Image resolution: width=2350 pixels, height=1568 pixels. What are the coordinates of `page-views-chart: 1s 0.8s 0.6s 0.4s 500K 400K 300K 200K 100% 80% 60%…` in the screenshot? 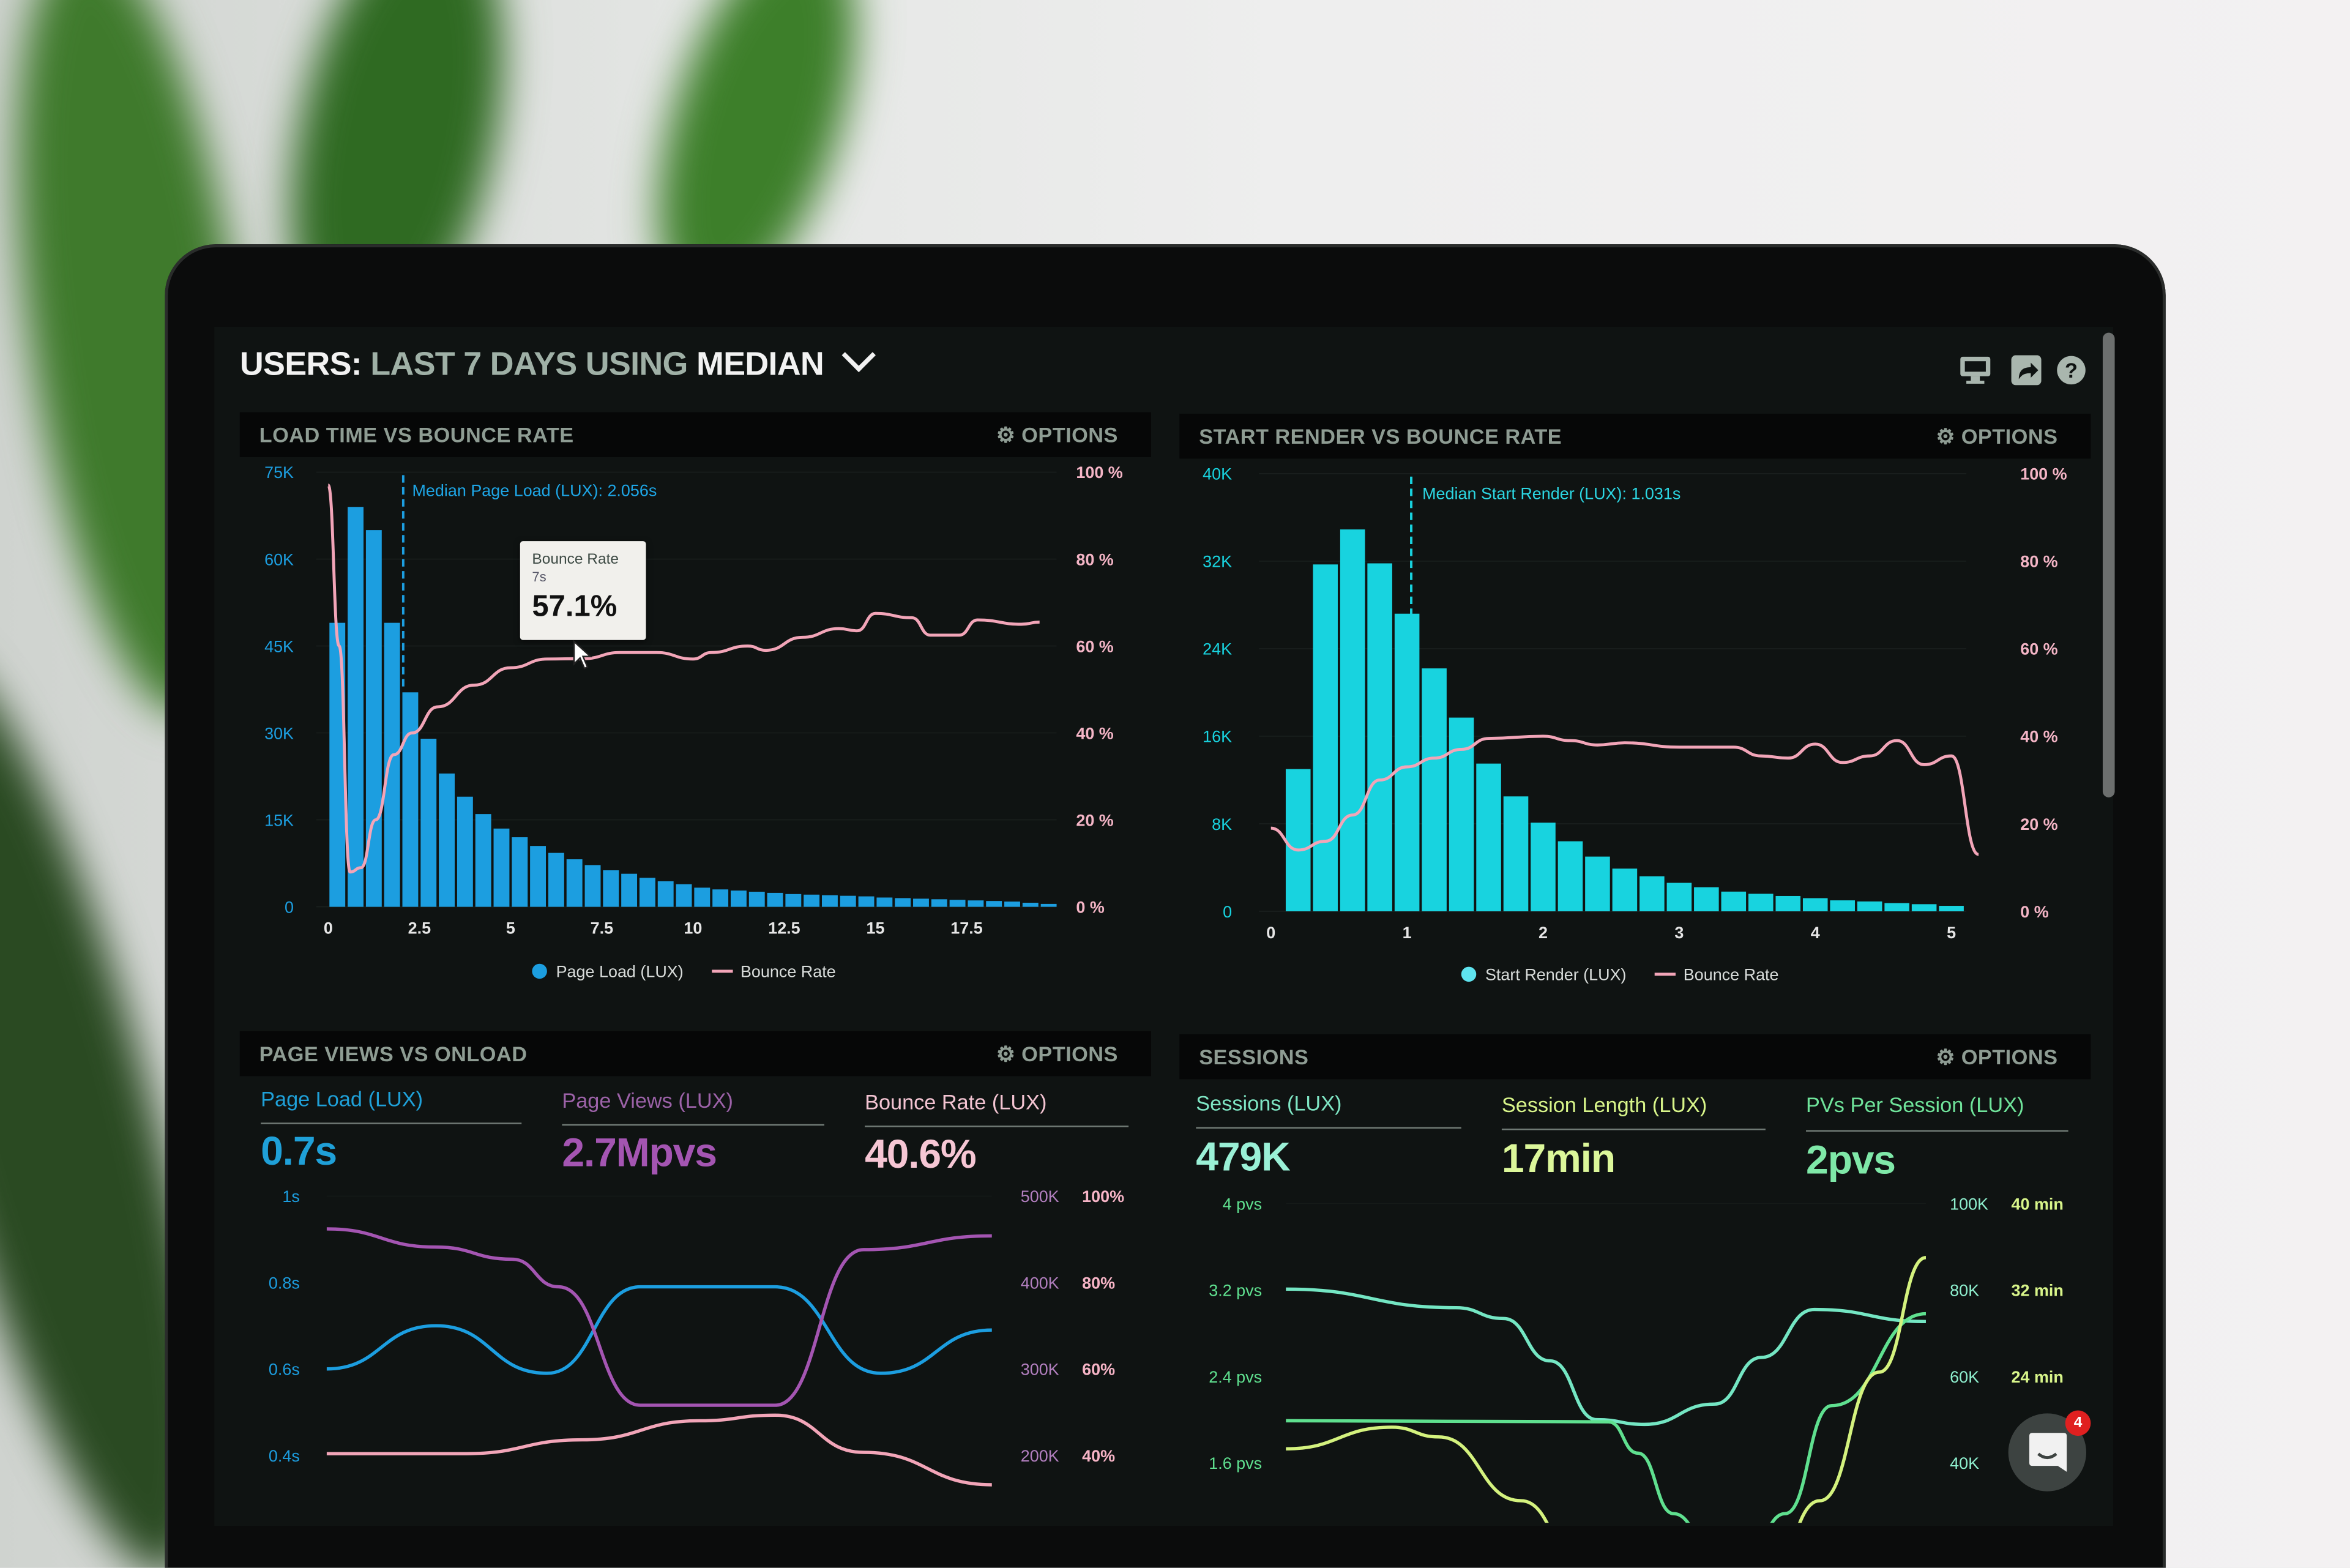 It's located at (696, 1337).